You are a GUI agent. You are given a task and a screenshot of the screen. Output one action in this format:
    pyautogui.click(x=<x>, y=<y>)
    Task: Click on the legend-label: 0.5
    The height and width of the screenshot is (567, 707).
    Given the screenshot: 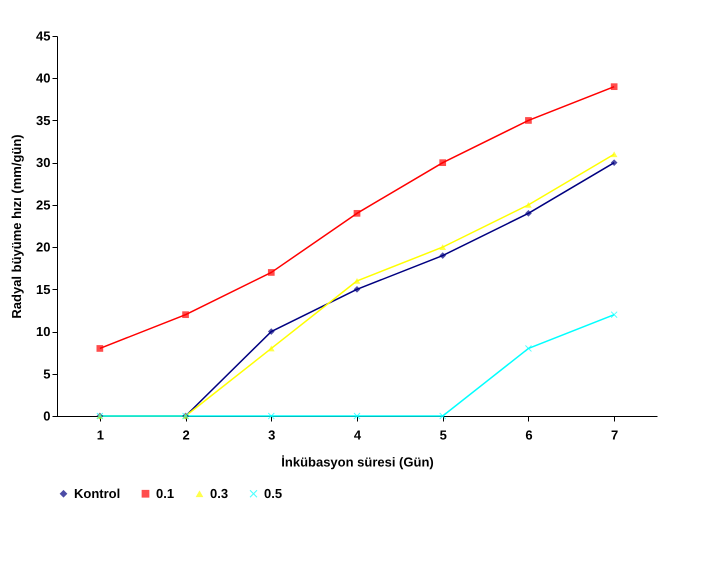 What is the action you would take?
    pyautogui.click(x=273, y=493)
    